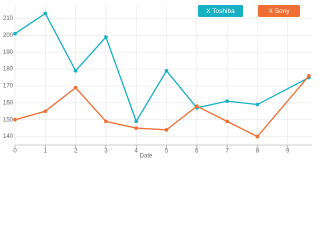 The image size is (320, 240). What do you see at coordinates (8, 53) in the screenshot?
I see `y-tick-label: 190` at bounding box center [8, 53].